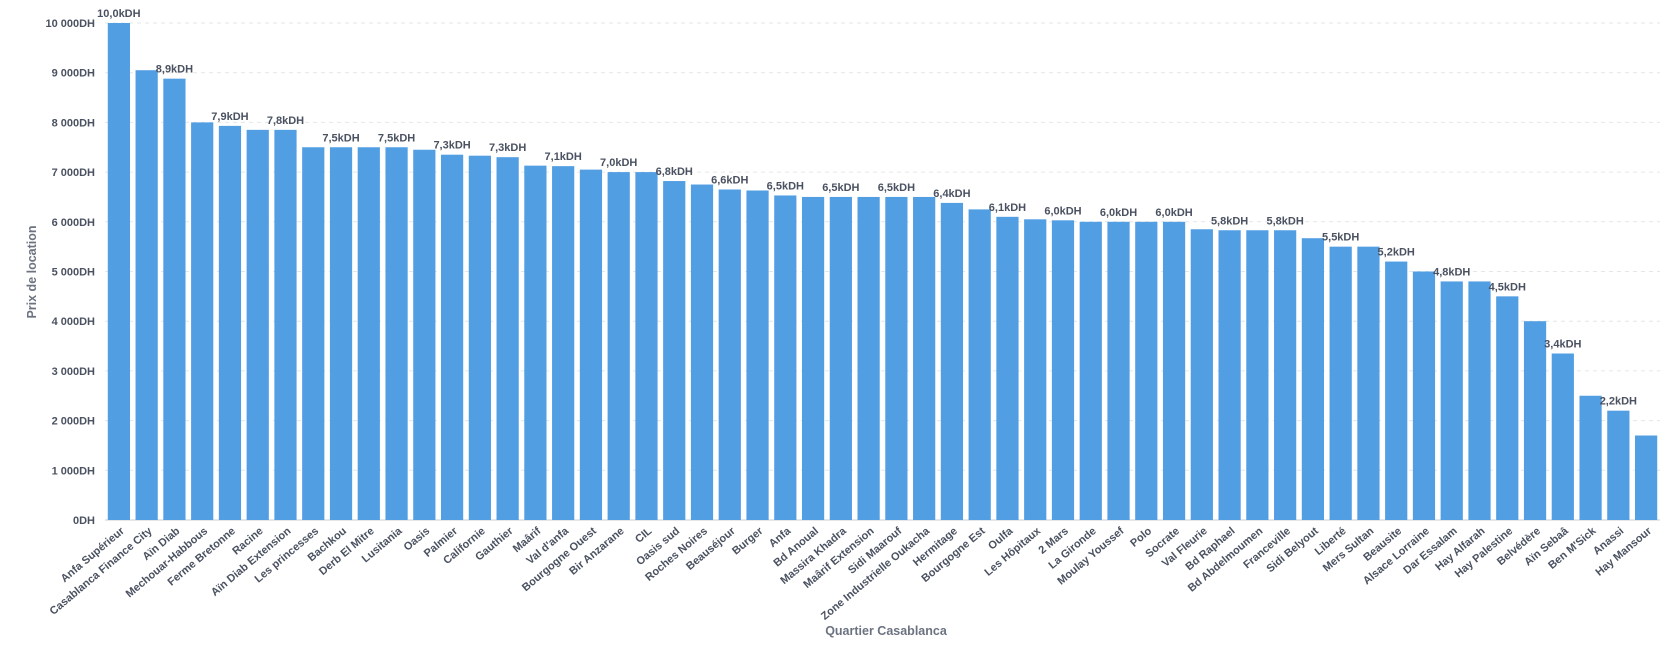 The width and height of the screenshot is (1671, 659). What do you see at coordinates (886, 631) in the screenshot?
I see `x-axis-title: Quartier Casablanca` at bounding box center [886, 631].